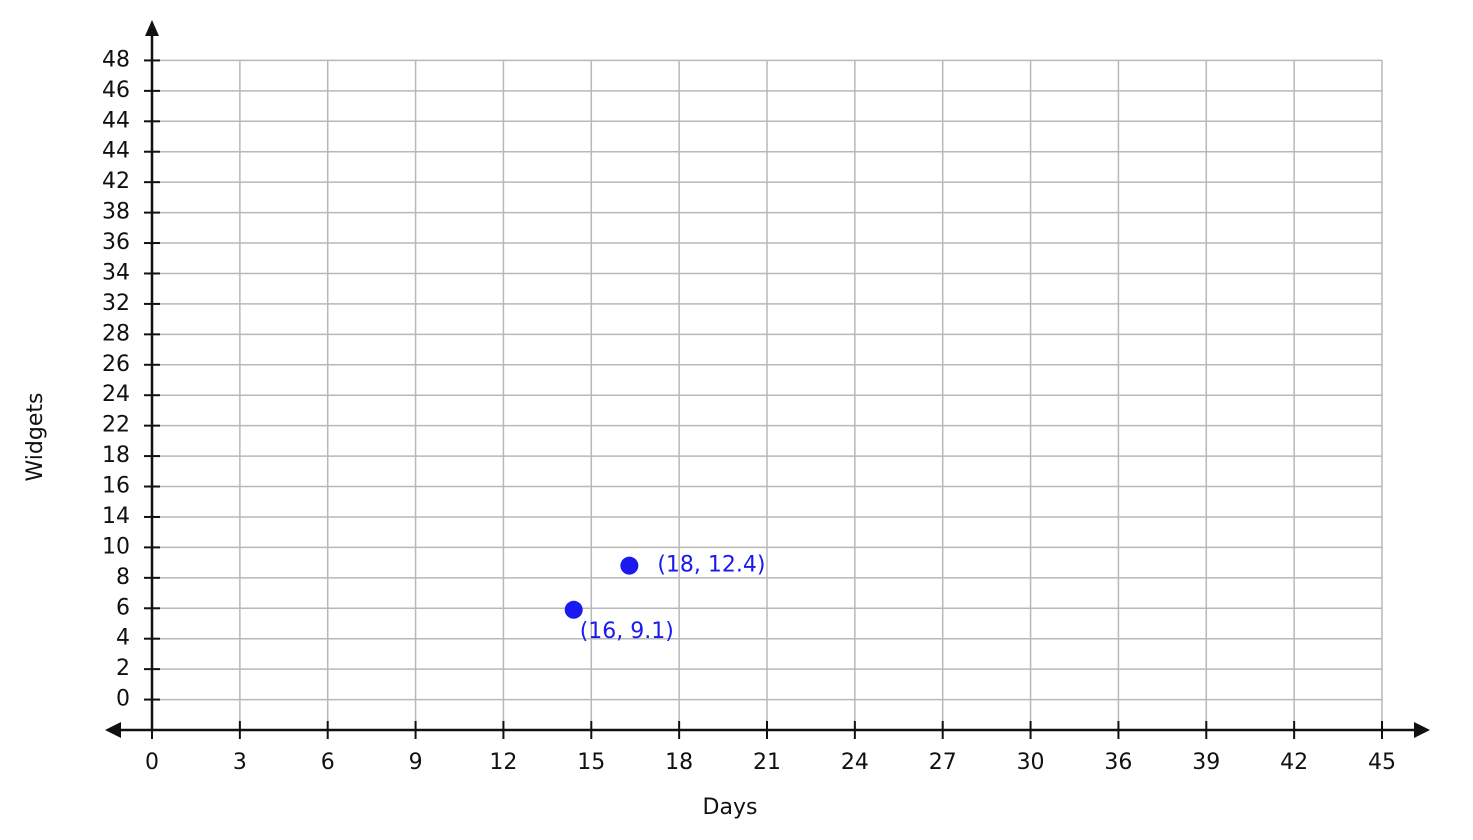  What do you see at coordinates (123, 607) in the screenshot?
I see `y-tick-label: 6` at bounding box center [123, 607].